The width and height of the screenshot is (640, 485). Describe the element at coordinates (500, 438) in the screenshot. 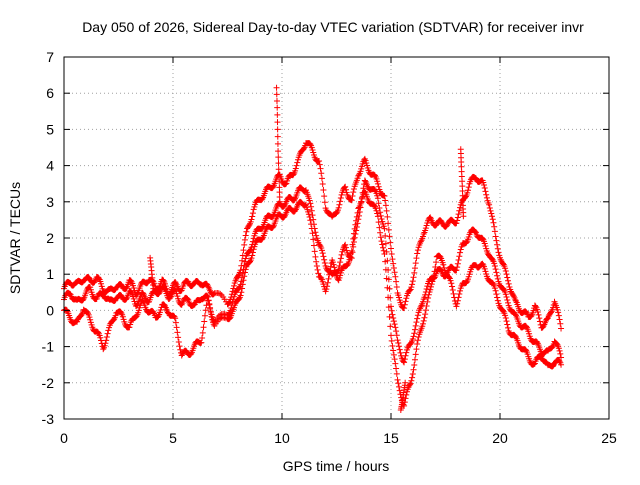

I see `x-tick-label: 20` at that location.